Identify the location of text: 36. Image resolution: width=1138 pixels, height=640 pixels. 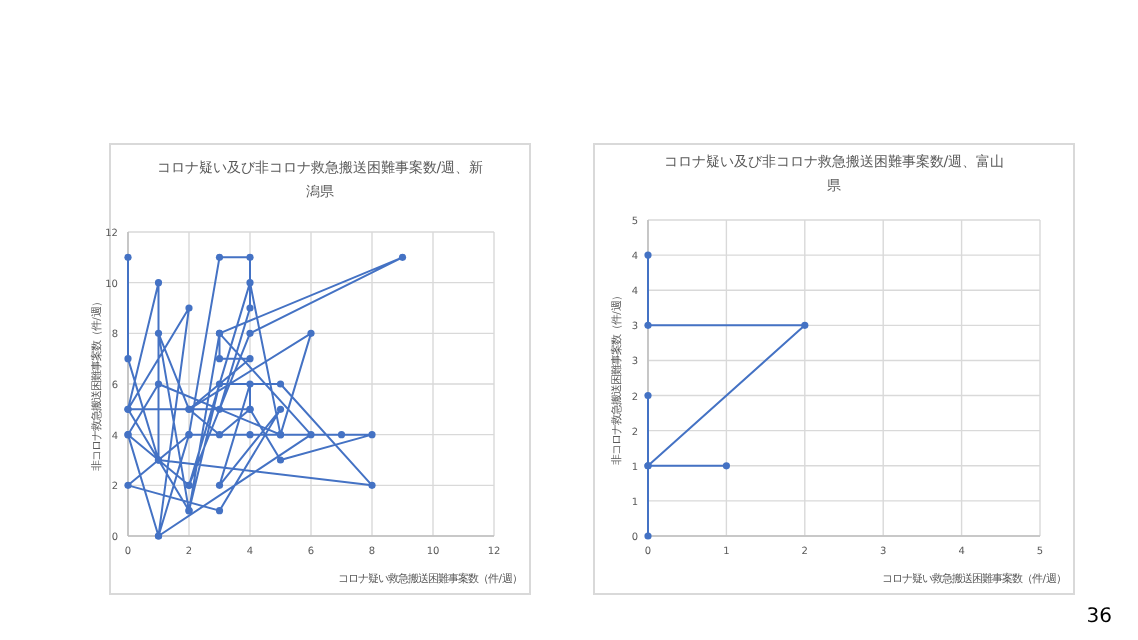
(1099, 617).